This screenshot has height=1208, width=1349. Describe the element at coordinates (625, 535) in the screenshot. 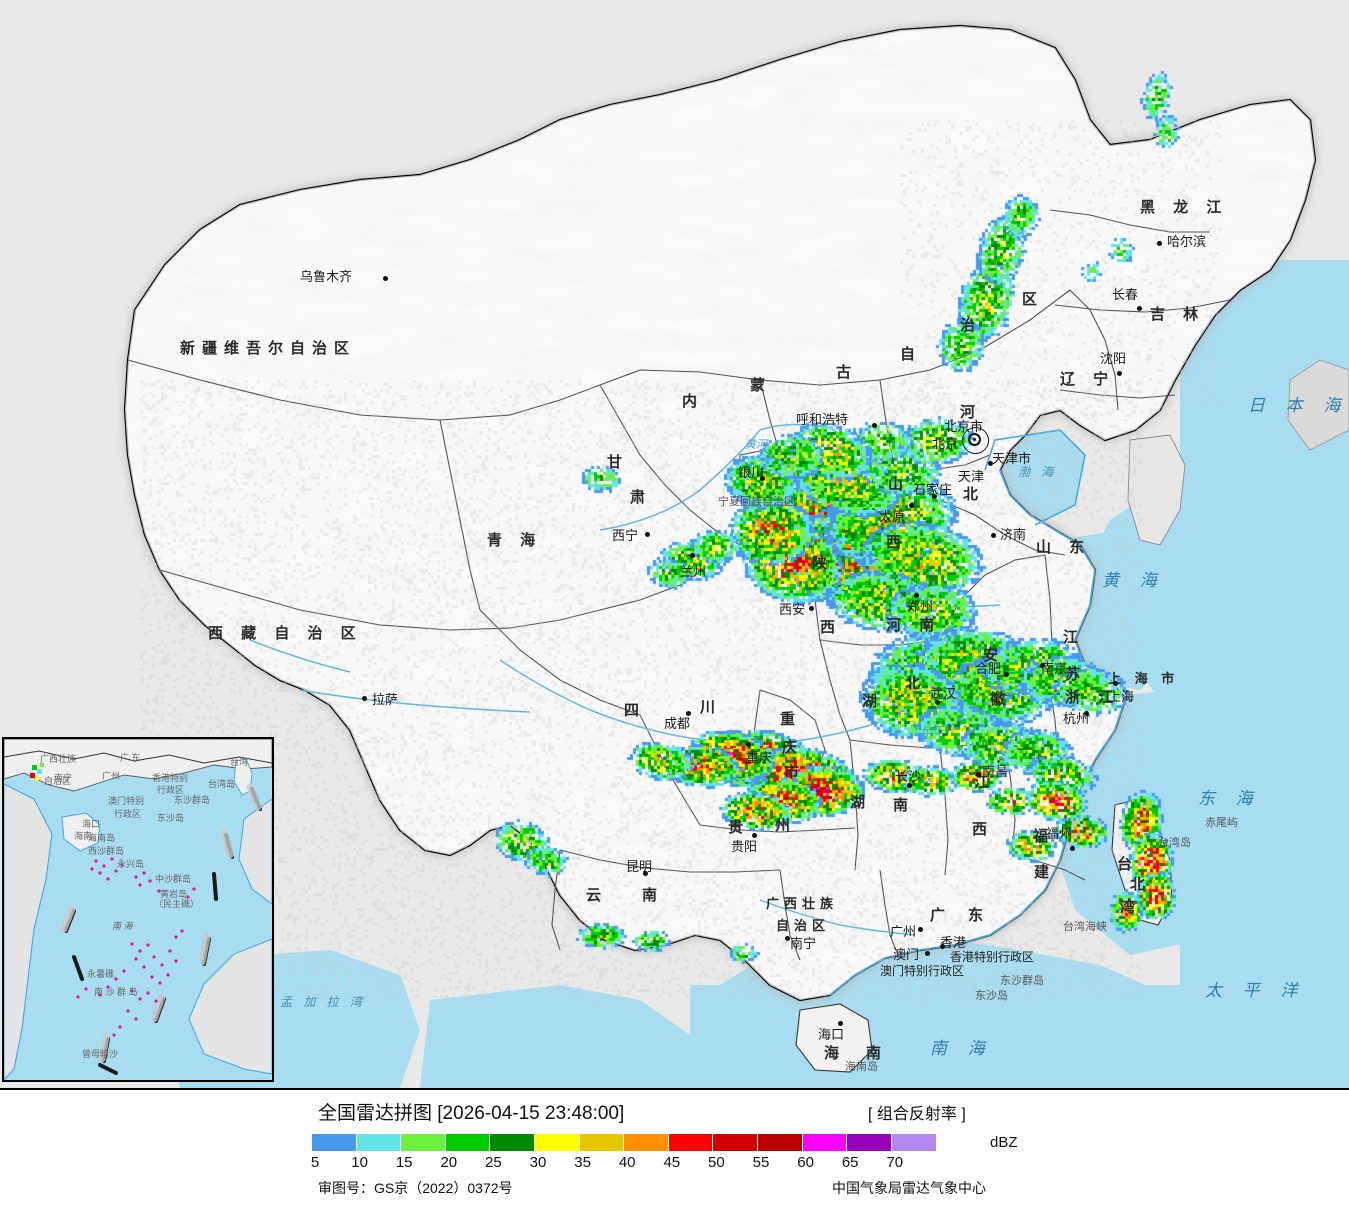

I see `city-label-14: 西宁` at that location.